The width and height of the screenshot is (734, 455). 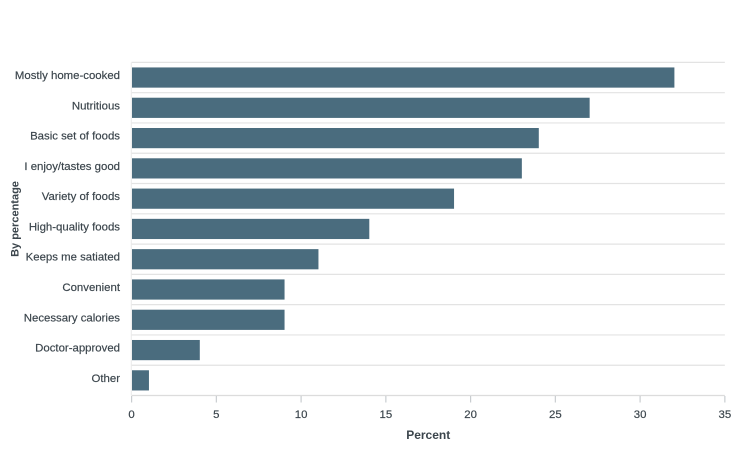 I want to click on svg-text: High-quality foods, so click(x=74, y=227).